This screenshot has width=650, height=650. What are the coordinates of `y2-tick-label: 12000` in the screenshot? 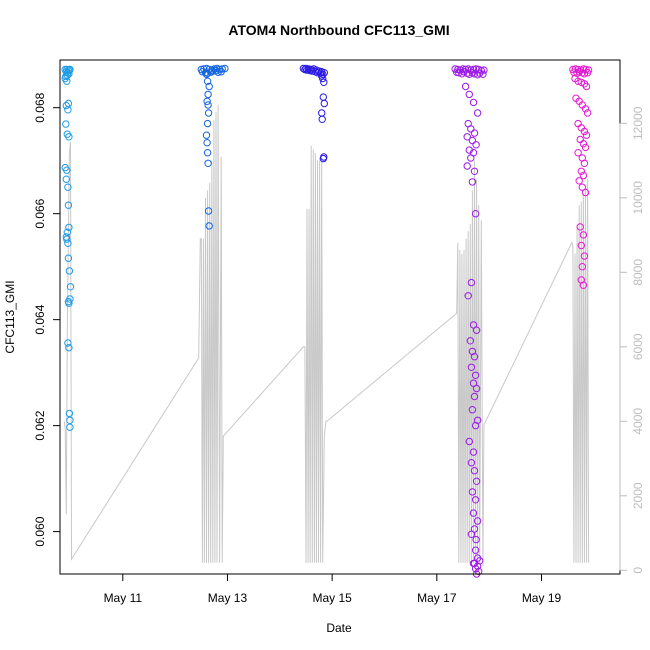 It's located at (638, 123).